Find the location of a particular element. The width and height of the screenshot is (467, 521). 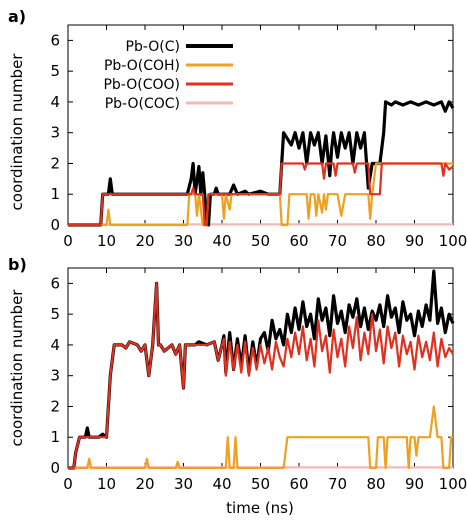

panel-a-series-pb-o-coh is located at coordinates (260, 194).